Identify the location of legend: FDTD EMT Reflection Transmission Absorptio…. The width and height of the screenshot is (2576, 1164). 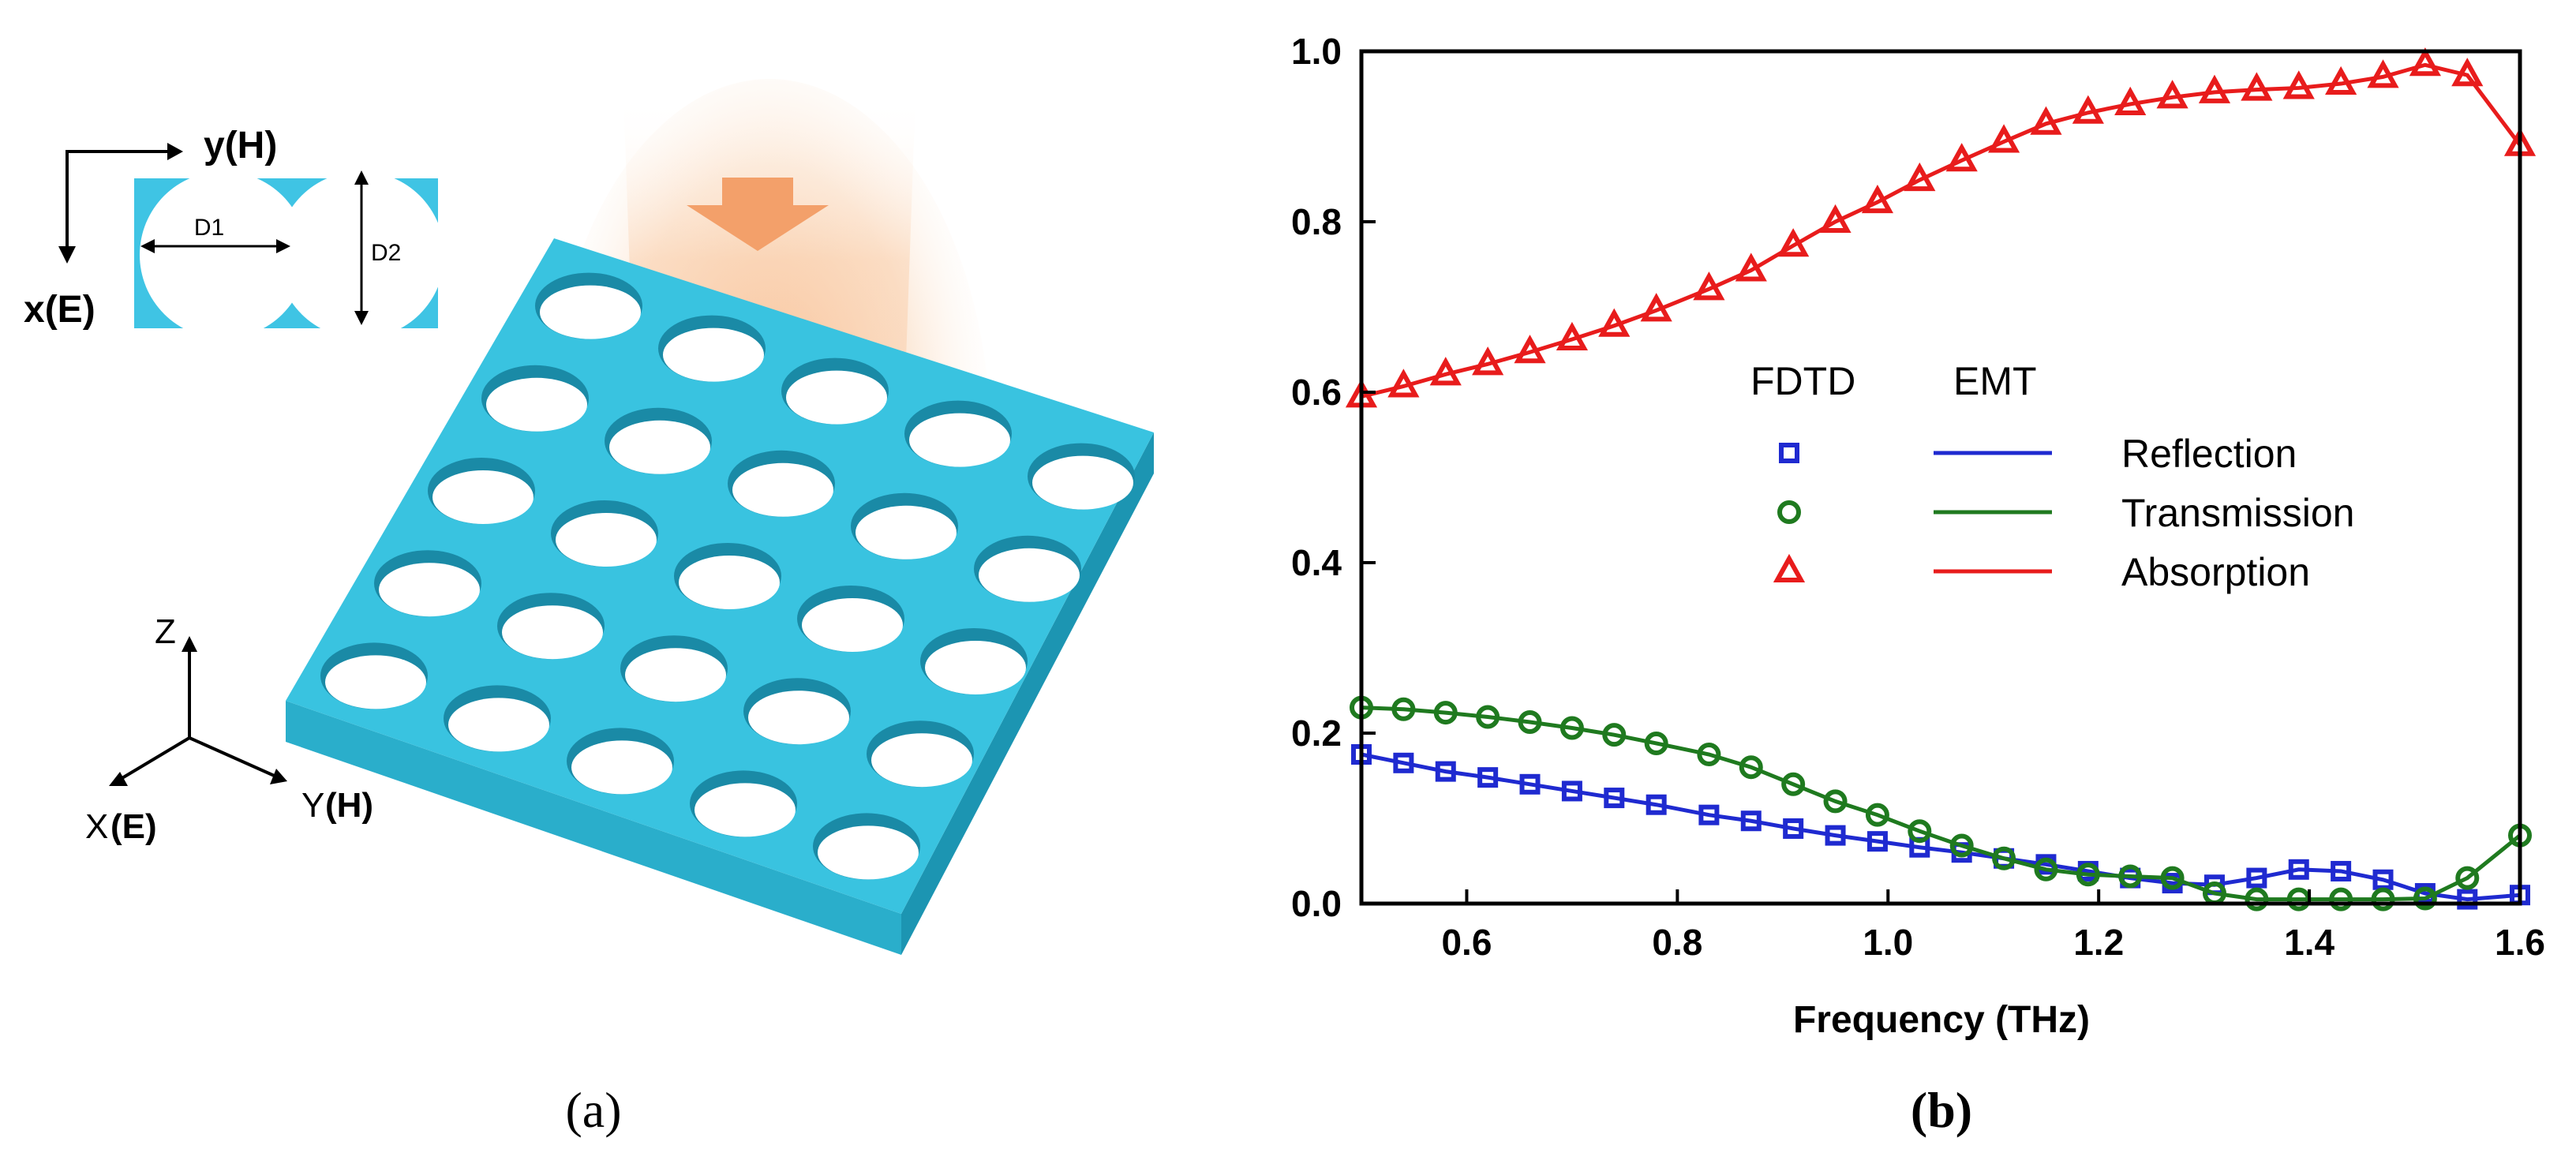
(2052, 476).